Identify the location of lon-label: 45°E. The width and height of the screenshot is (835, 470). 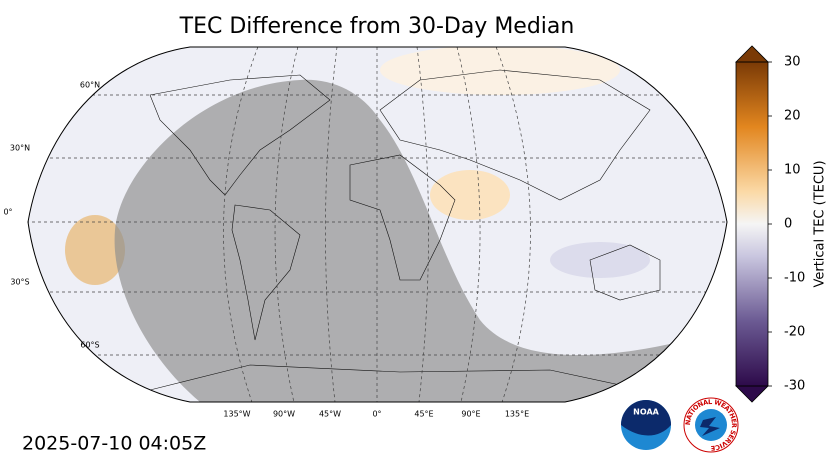
(423, 414).